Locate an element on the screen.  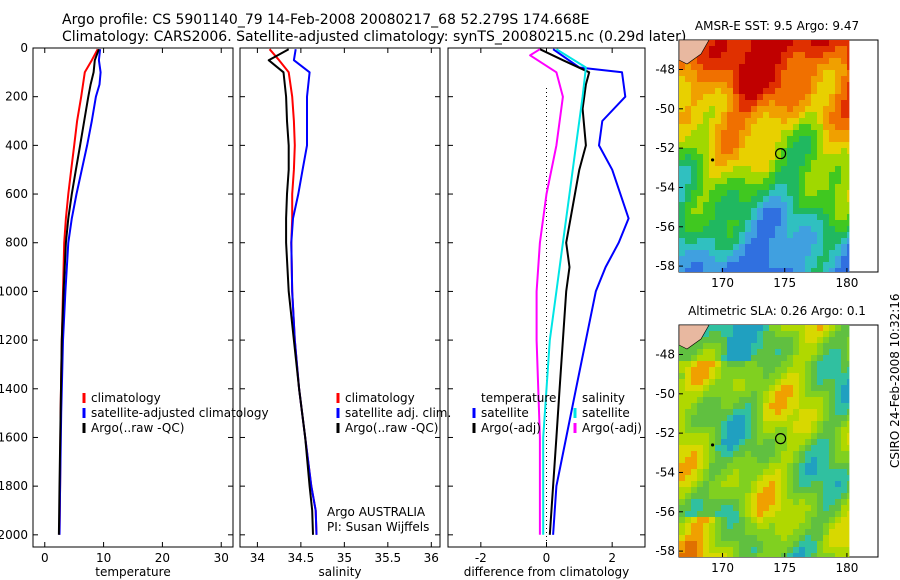
legend-diff-title-salinity: salinity is located at coordinates (603, 398).